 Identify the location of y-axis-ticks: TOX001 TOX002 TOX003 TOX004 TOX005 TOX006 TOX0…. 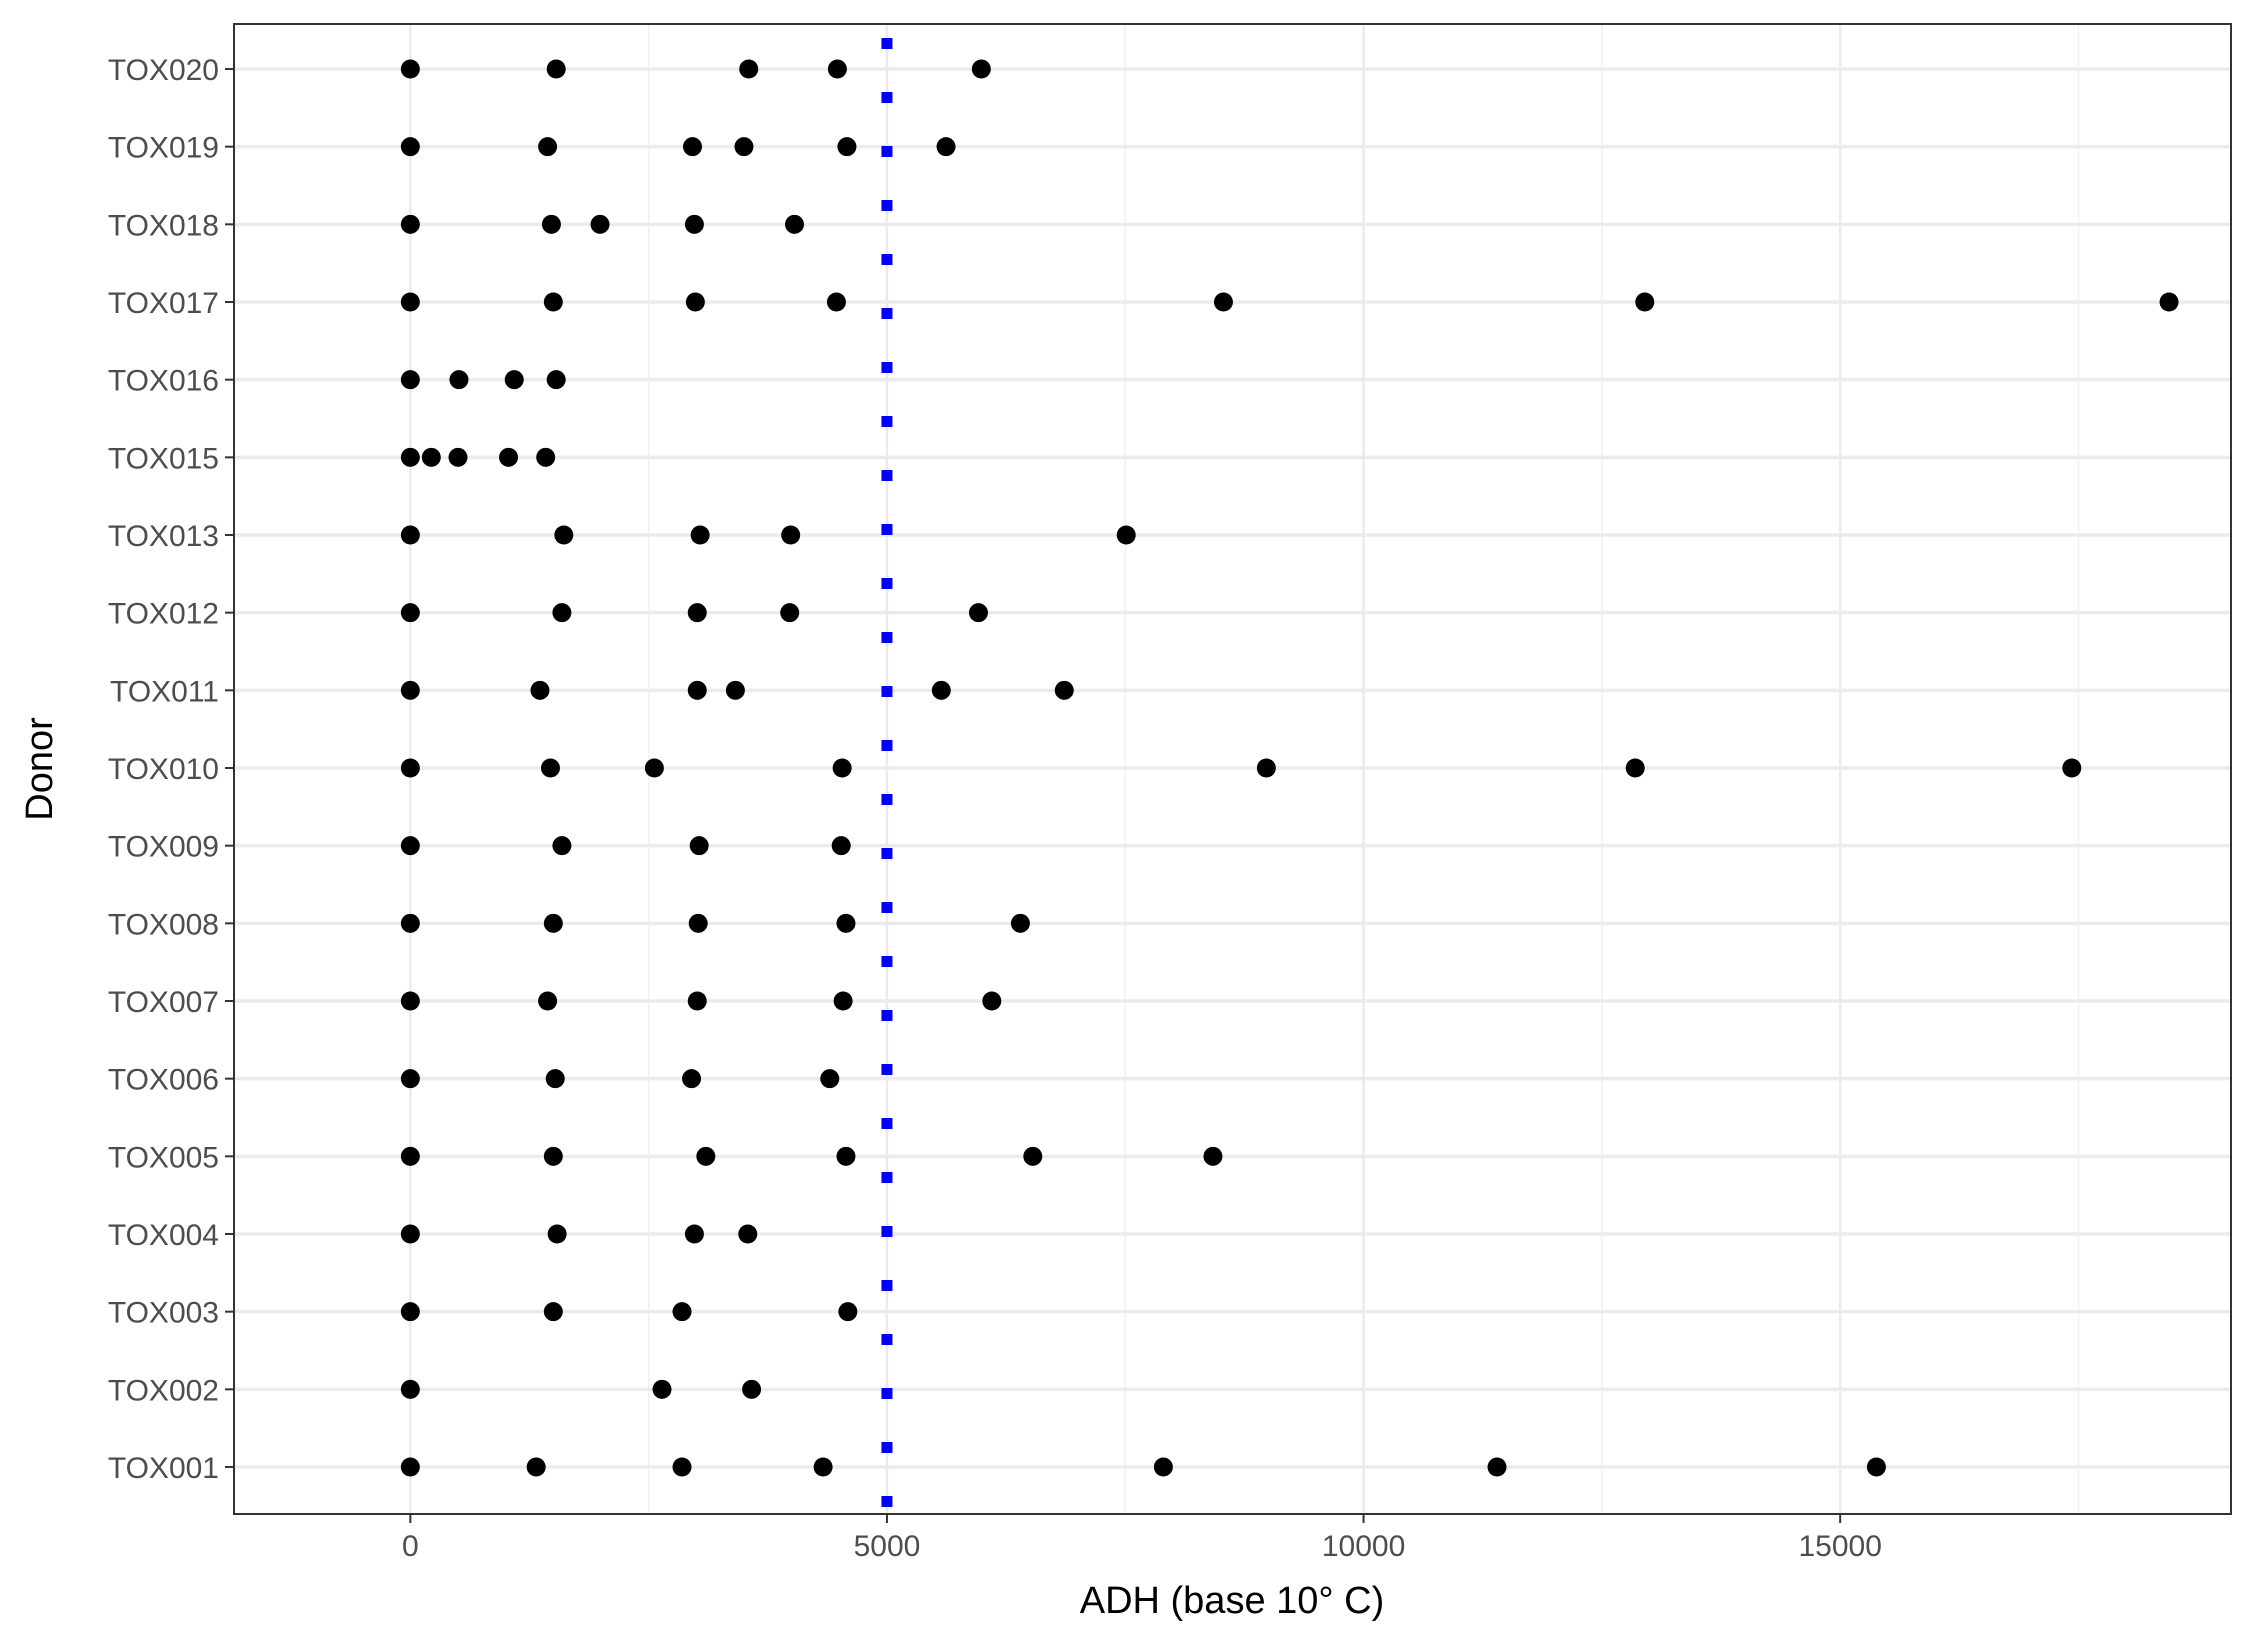
(171, 769).